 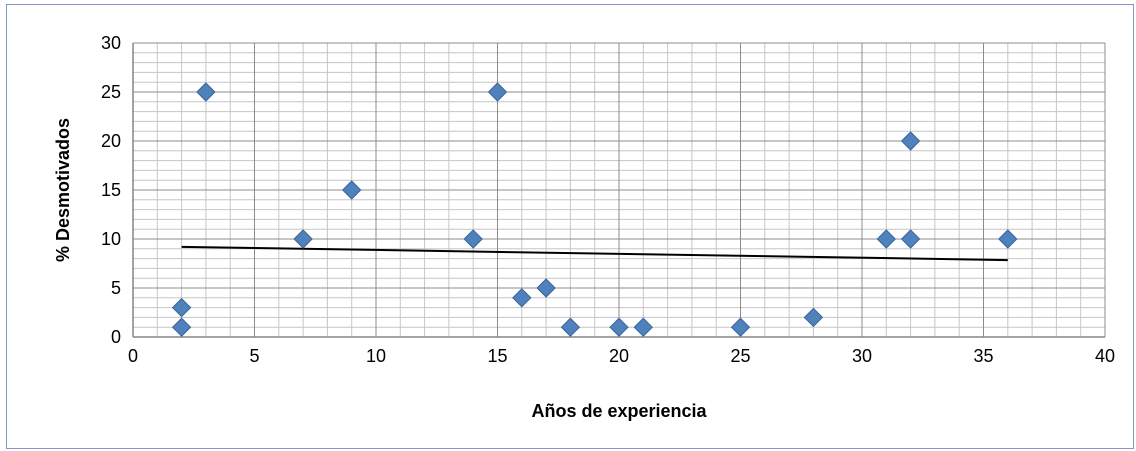 I want to click on y-axis-title: % Desmotivados, so click(x=63, y=190).